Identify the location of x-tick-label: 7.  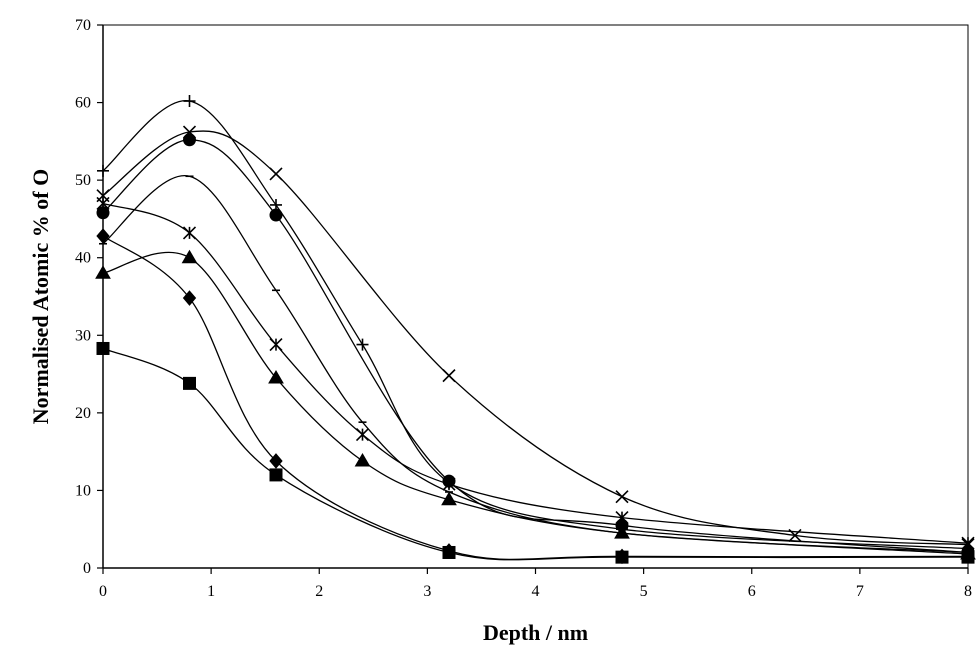
(860, 591).